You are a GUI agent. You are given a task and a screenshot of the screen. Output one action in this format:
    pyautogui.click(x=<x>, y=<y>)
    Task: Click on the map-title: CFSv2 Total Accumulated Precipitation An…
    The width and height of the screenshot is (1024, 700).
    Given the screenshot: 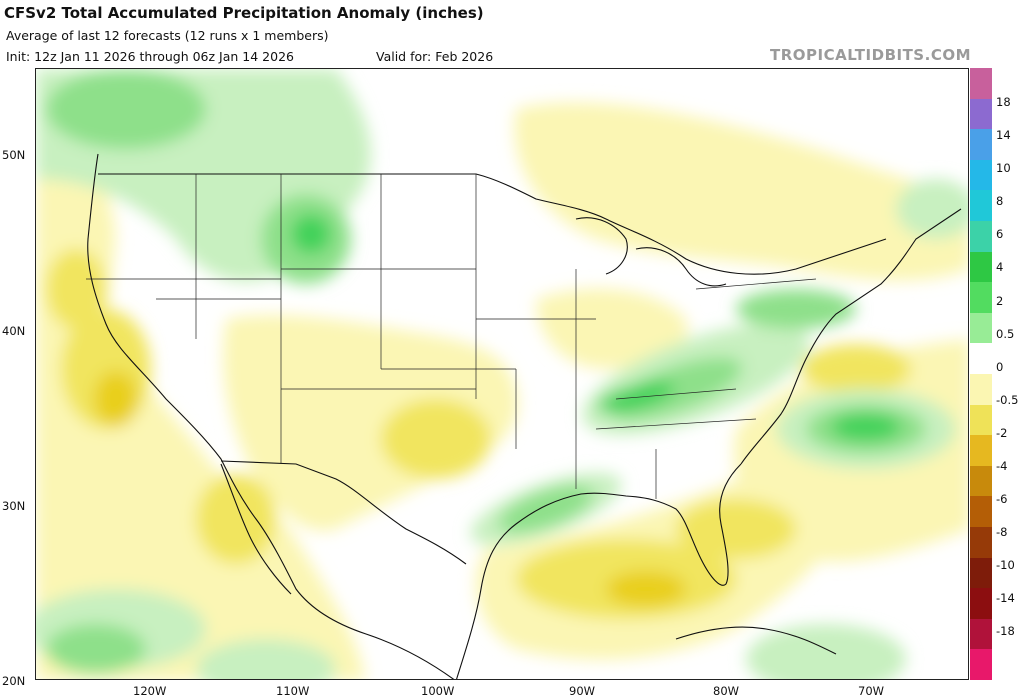 What is the action you would take?
    pyautogui.click(x=244, y=13)
    